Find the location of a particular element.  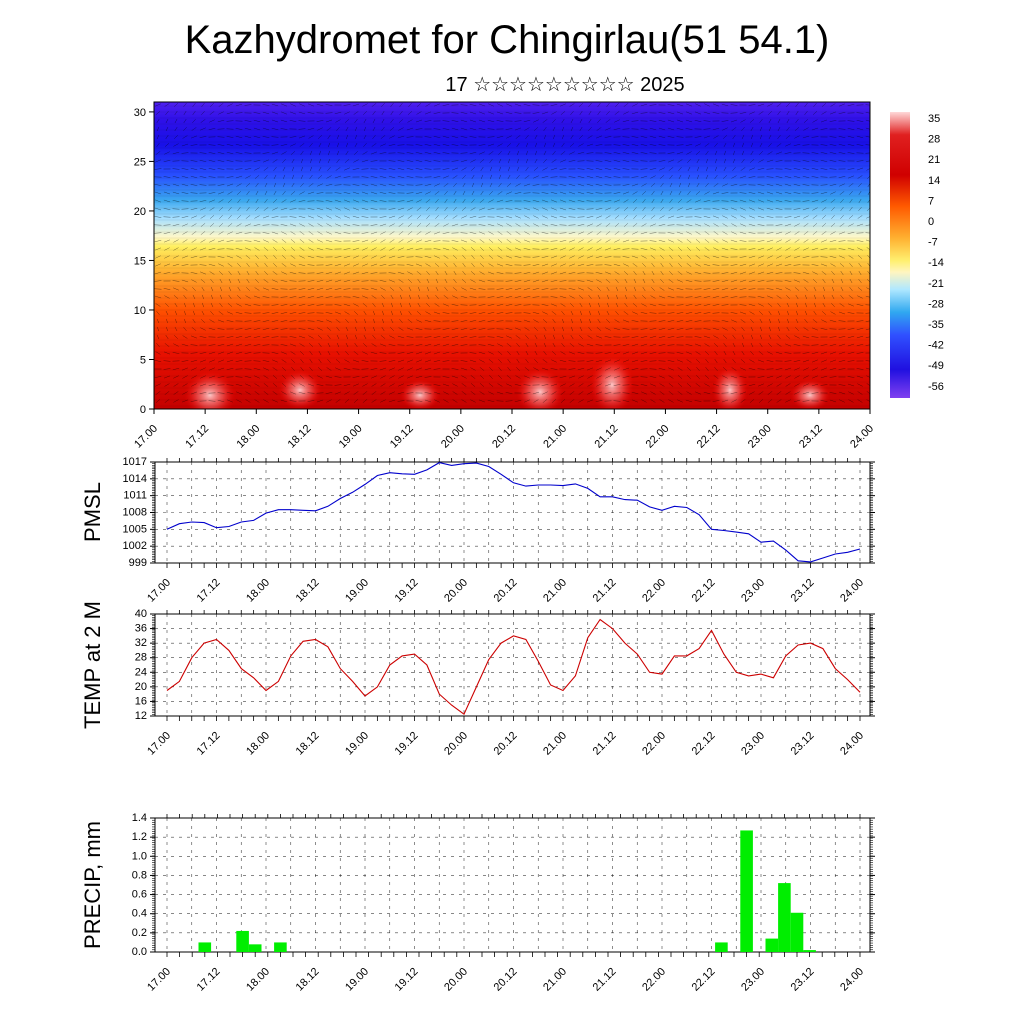

colorbar-label: 21 is located at coordinates (934, 160).